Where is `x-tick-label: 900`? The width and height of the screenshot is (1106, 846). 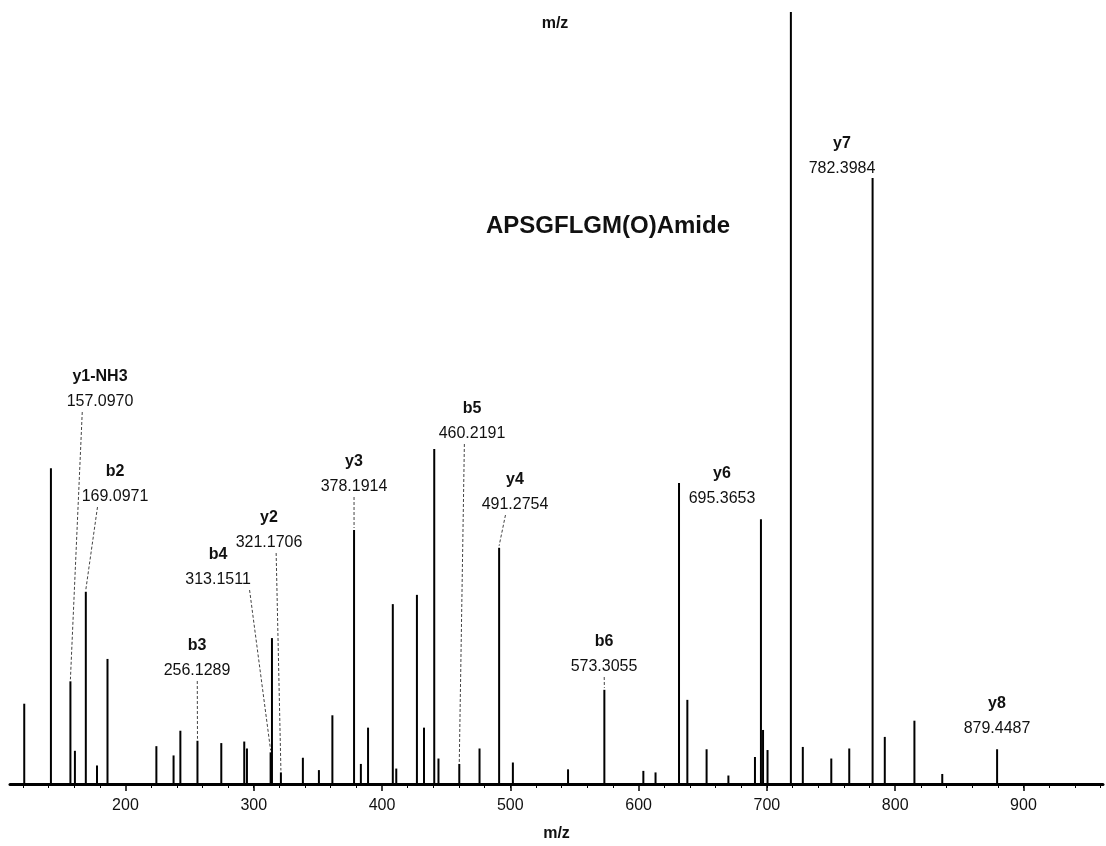 x-tick-label: 900 is located at coordinates (1023, 804).